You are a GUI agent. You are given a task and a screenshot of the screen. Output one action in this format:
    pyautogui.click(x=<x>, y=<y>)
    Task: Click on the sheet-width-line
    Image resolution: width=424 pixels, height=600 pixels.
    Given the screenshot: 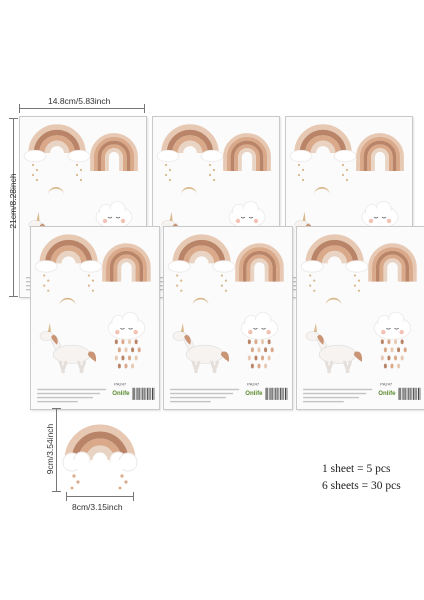 What is the action you would take?
    pyautogui.click(x=82, y=108)
    